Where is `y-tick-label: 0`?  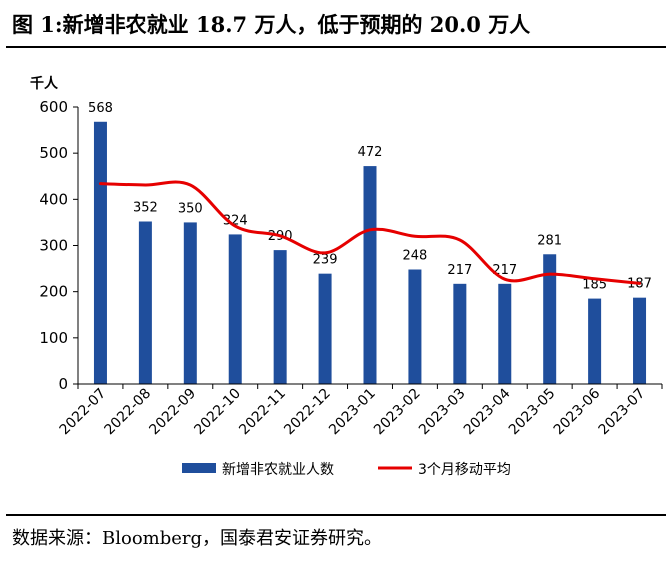
y-tick-label: 0 is located at coordinates (63, 384).